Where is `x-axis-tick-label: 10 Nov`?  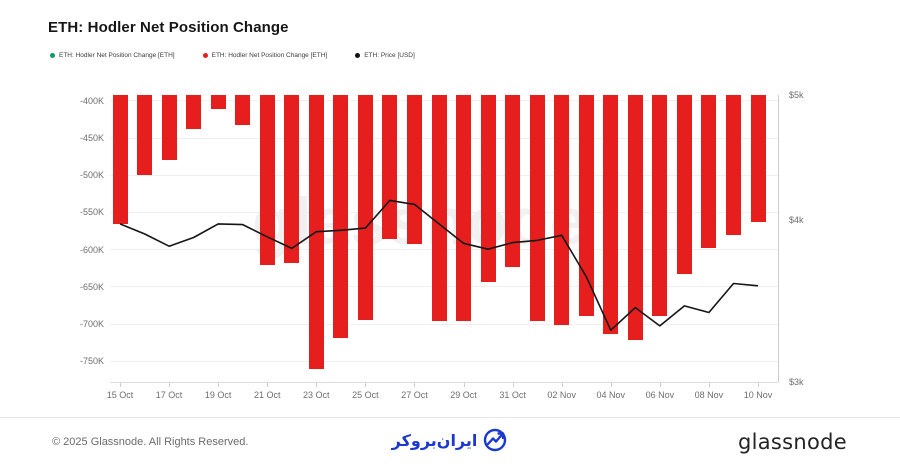
x-axis-tick-label: 10 Nov is located at coordinates (758, 395).